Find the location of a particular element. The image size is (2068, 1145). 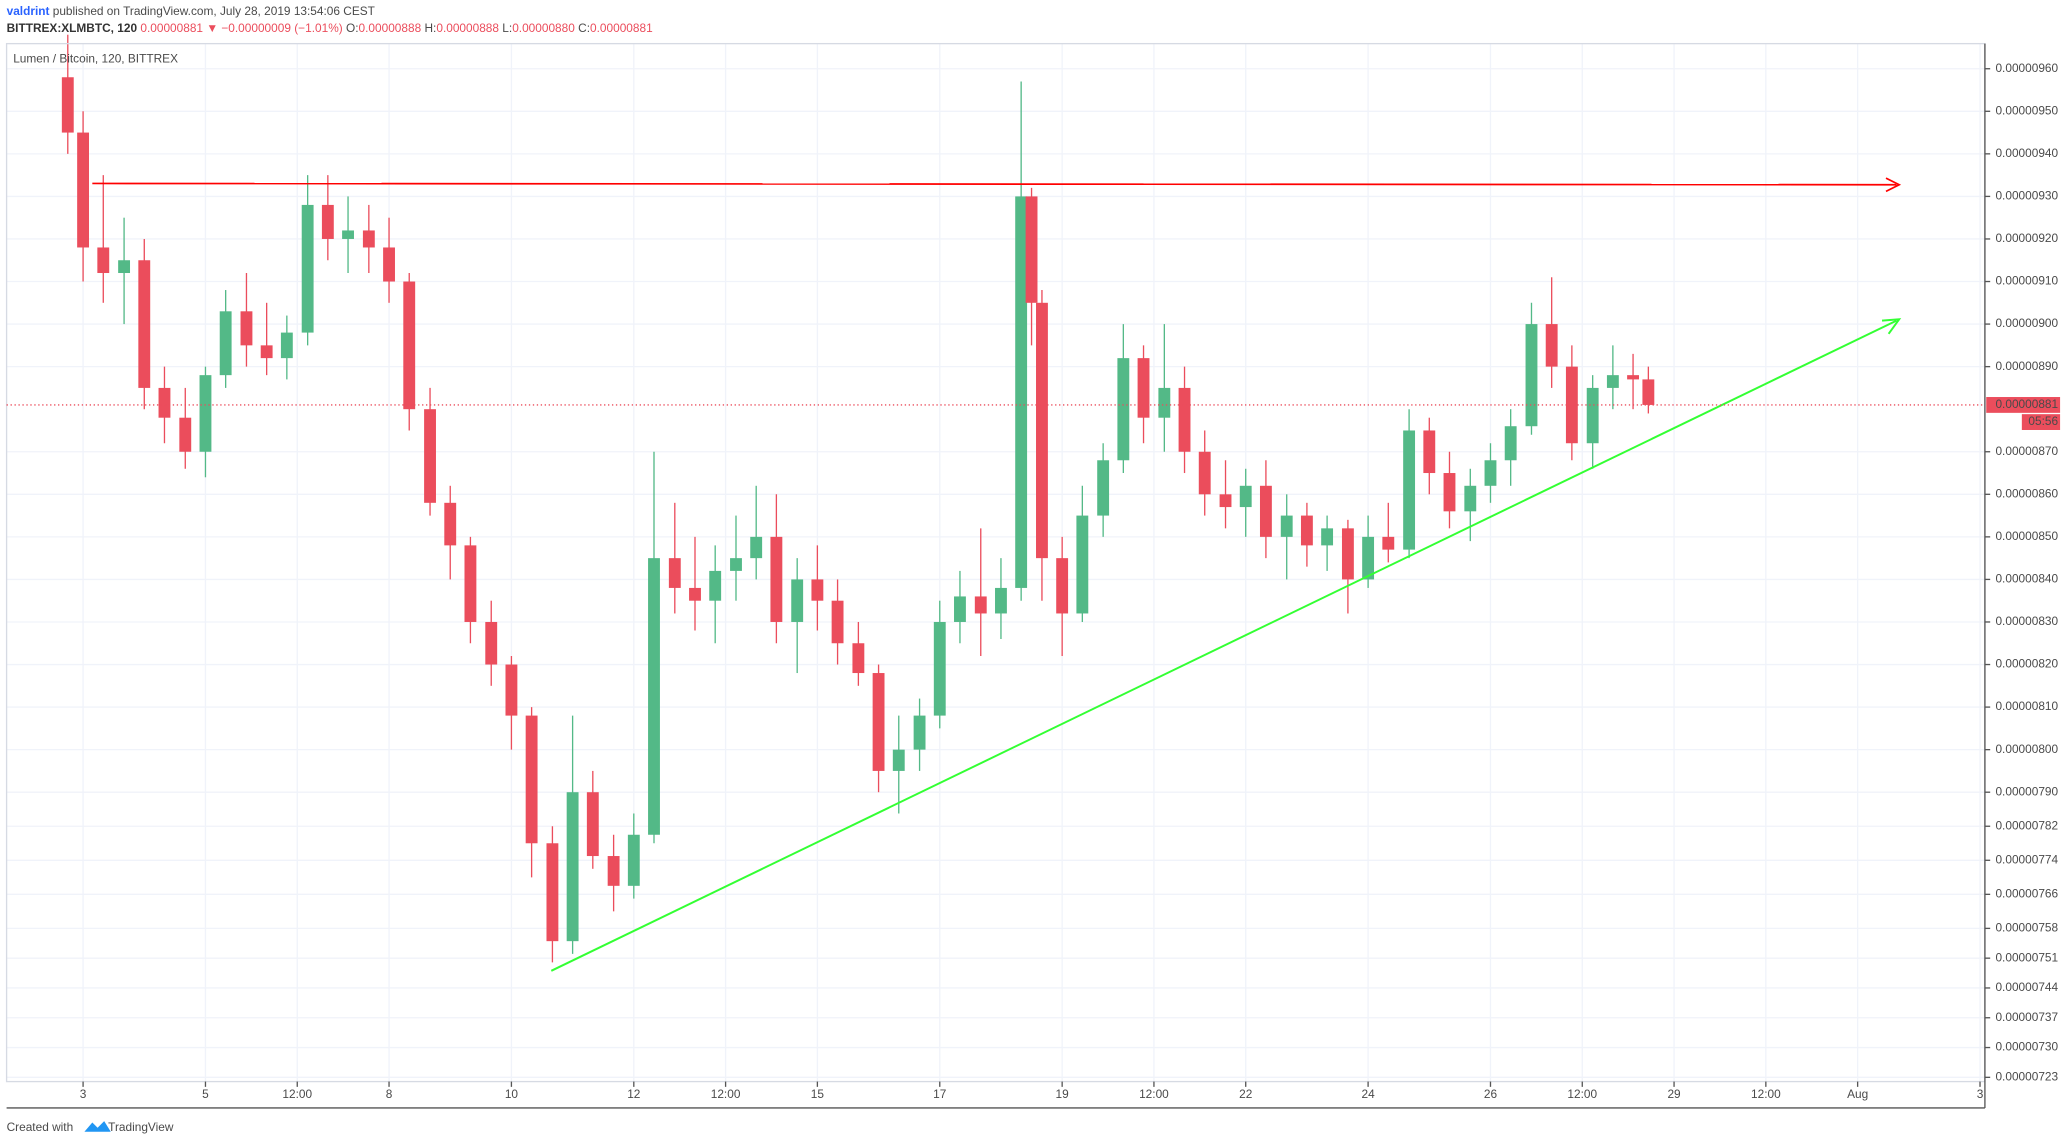

y-tick-label: 0.00000751 is located at coordinates (2026, 957).